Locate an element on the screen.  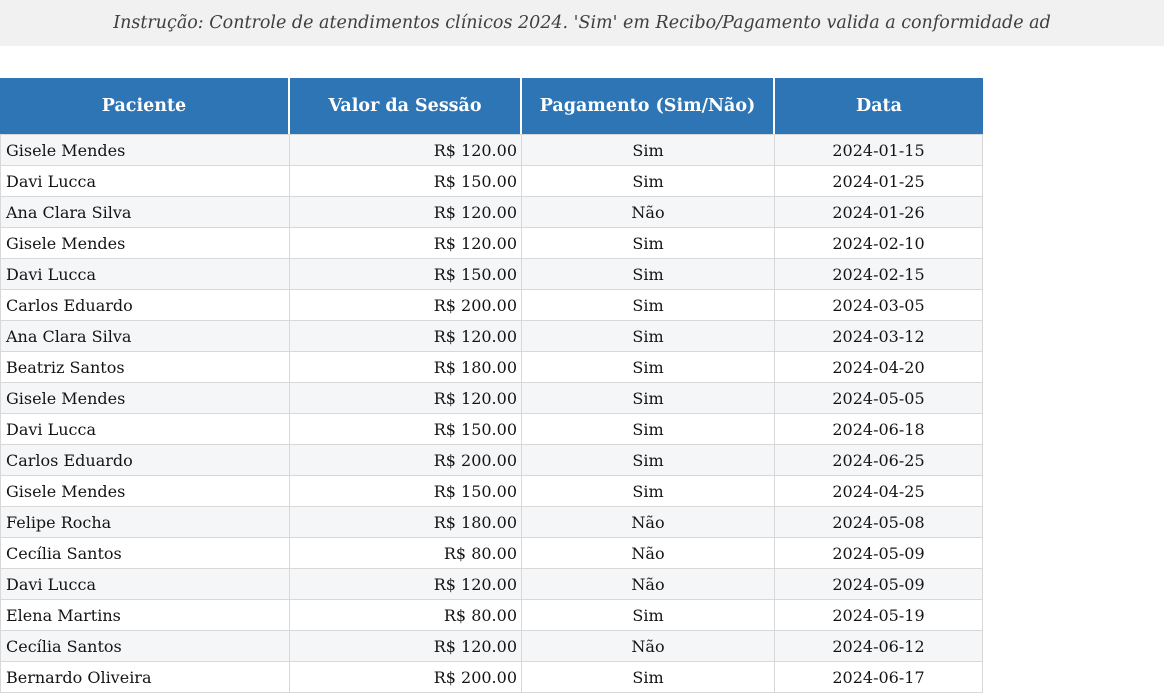
table-row: Davi Lucca R$ 150.00 Sim 2024-01-25 is located at coordinates (491, 181).